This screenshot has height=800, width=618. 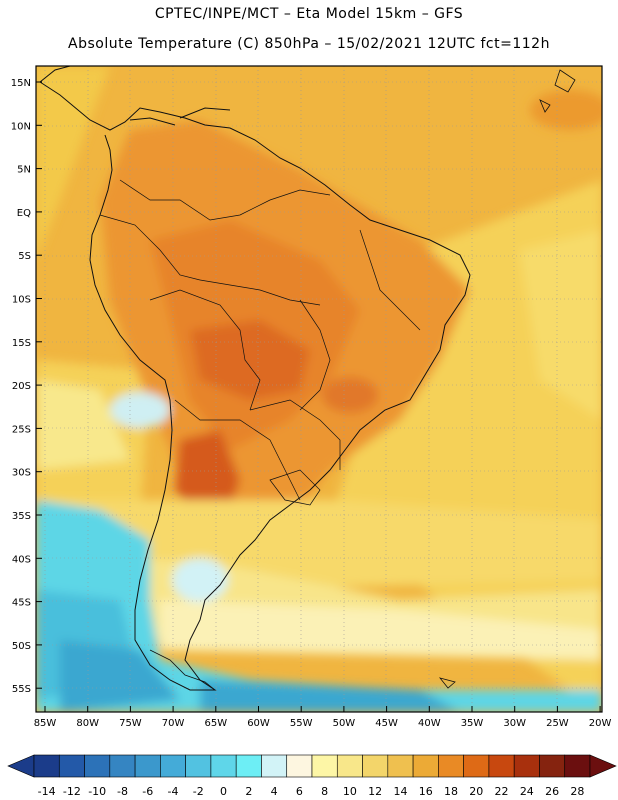 What do you see at coordinates (21, 516) in the screenshot?
I see `lat-label-35s: 35S` at bounding box center [21, 516].